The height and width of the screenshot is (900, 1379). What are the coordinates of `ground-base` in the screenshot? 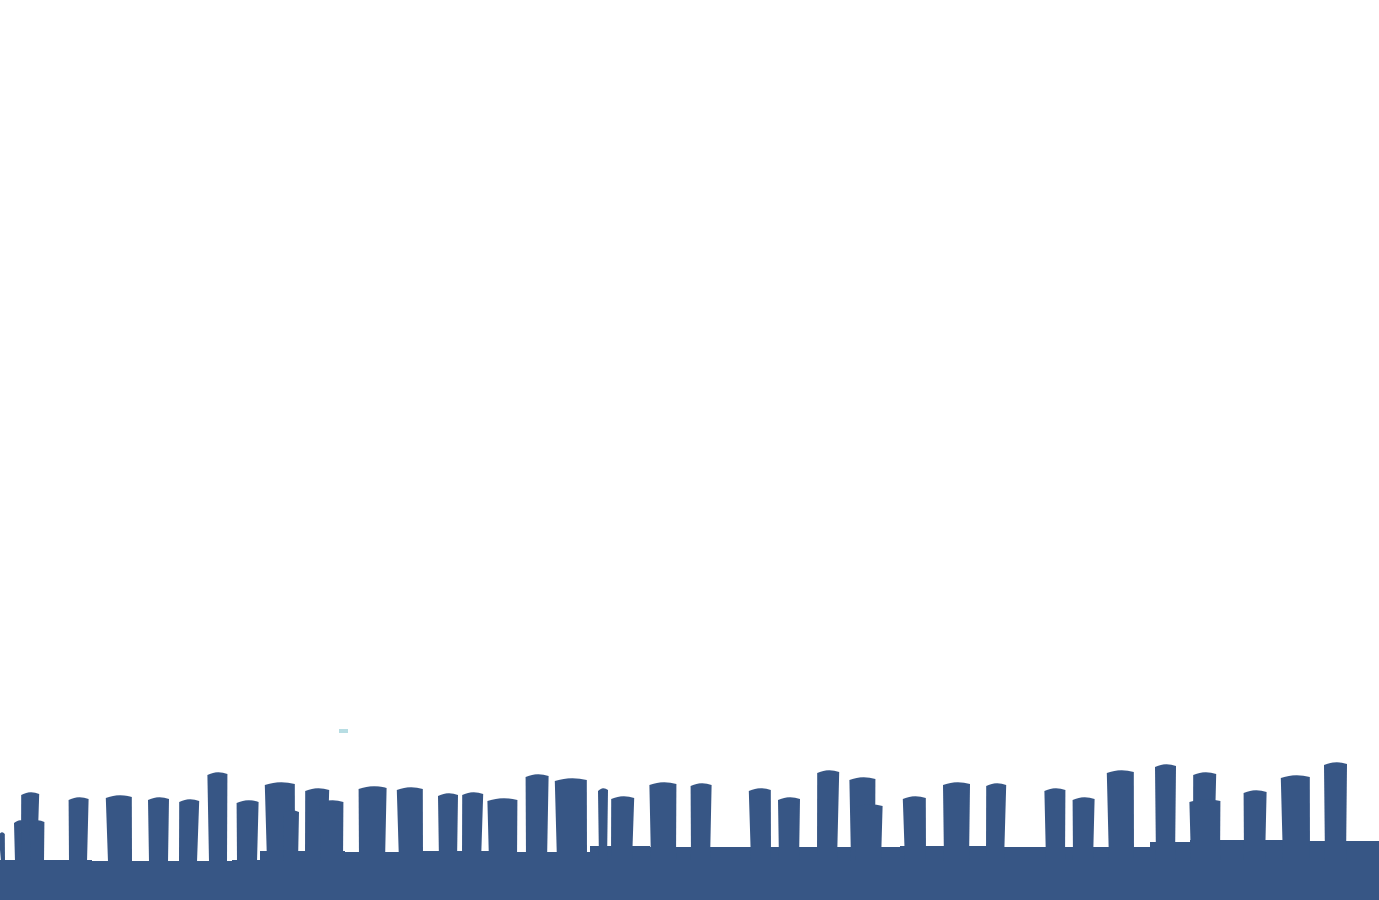 It's located at (689, 870).